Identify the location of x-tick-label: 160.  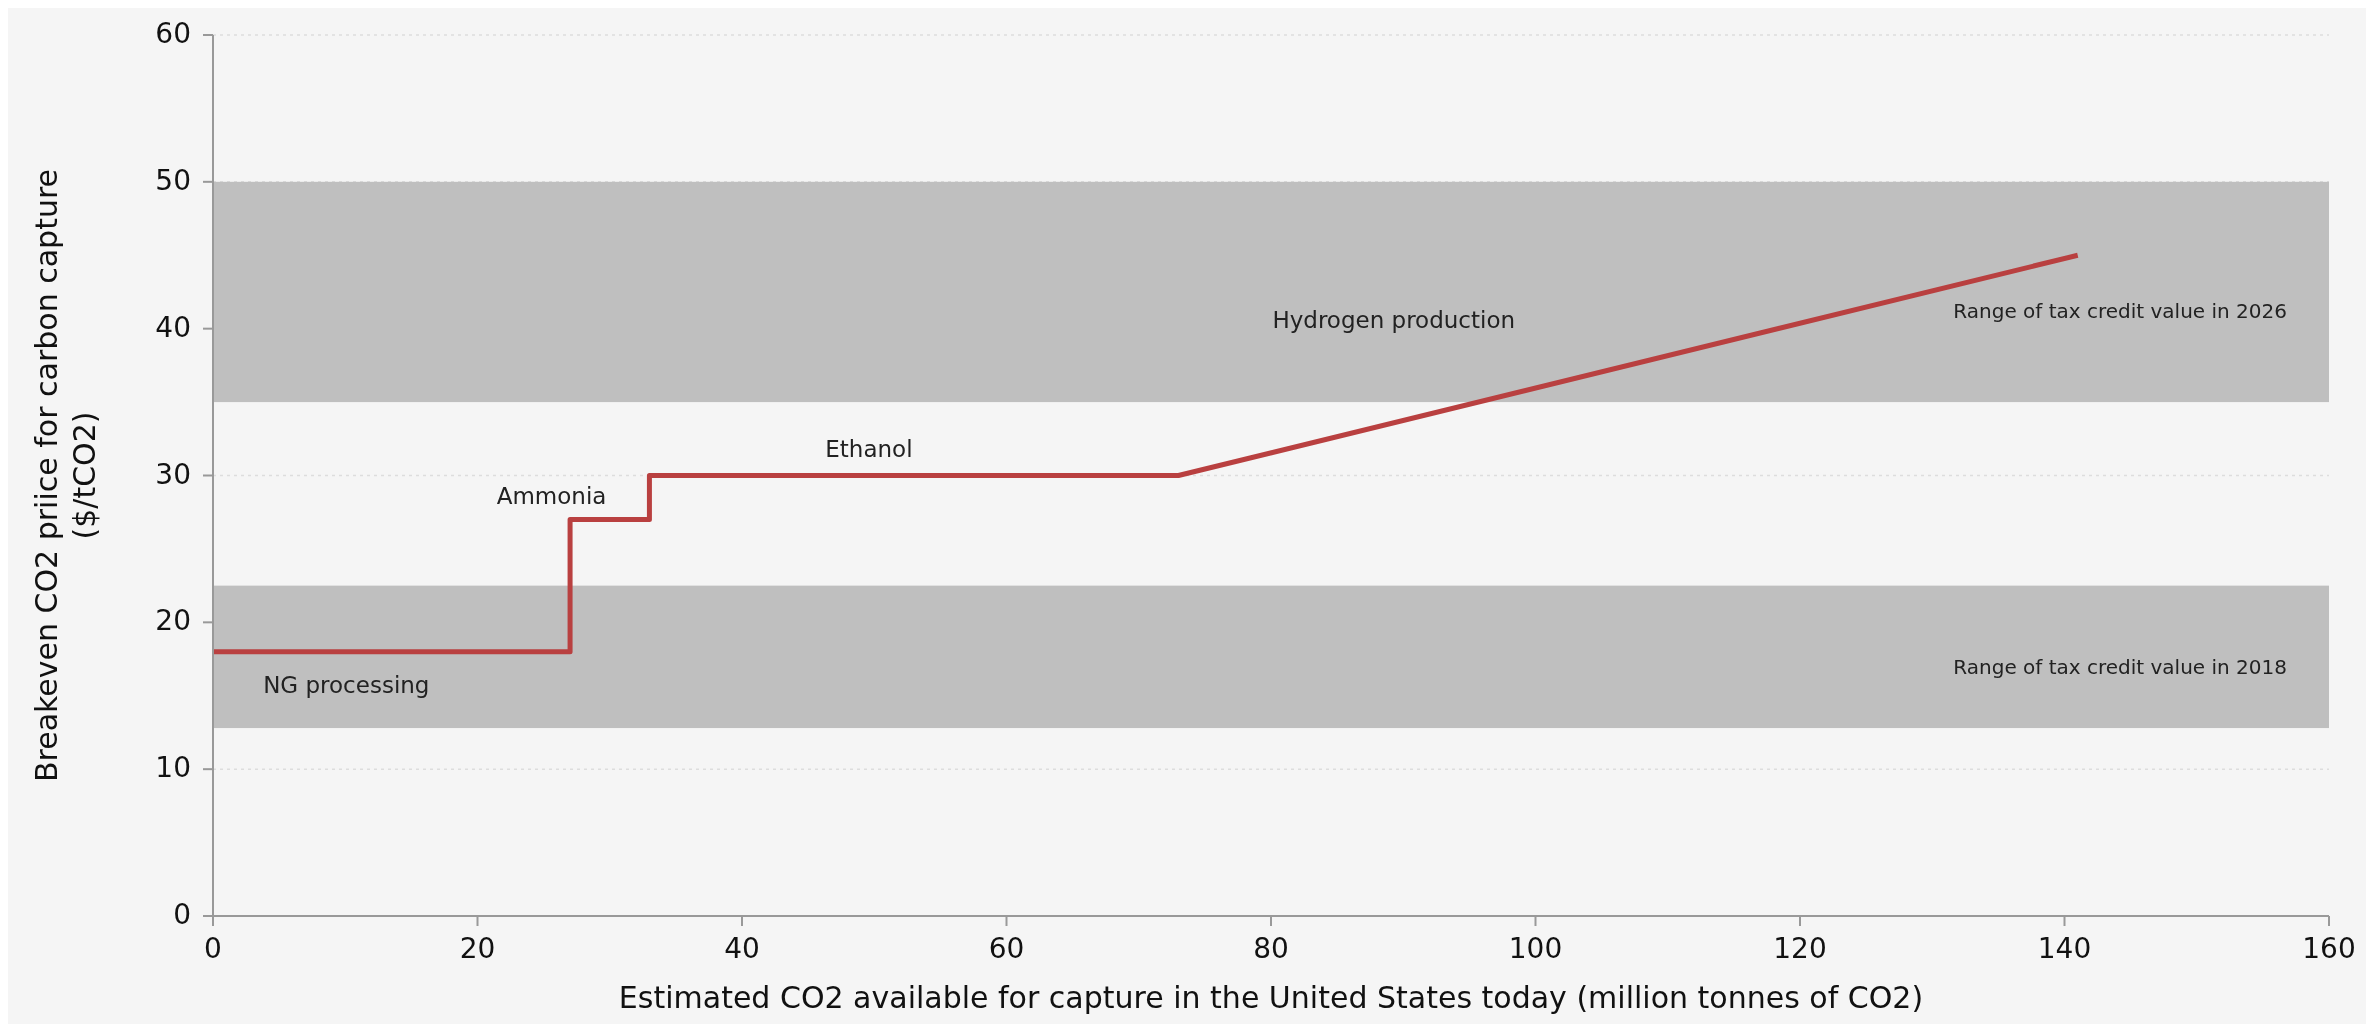
(2329, 948).